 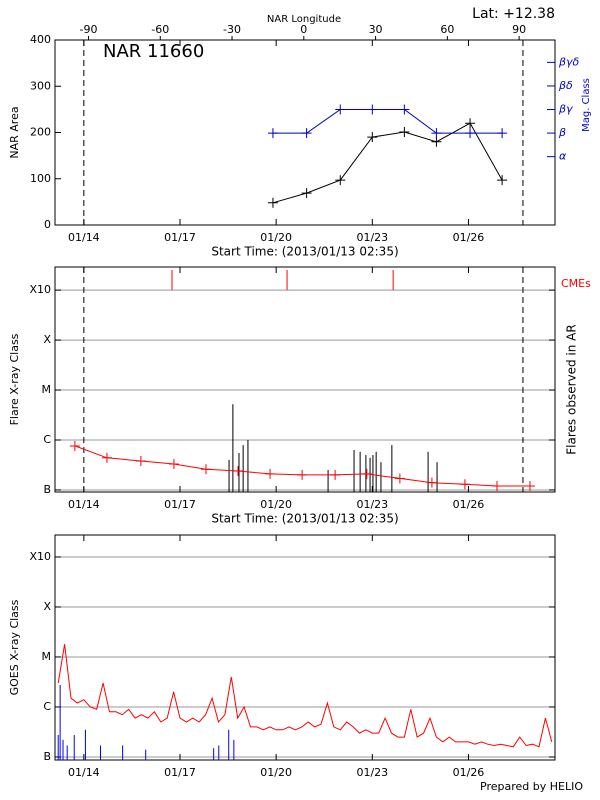 I want to click on y-tick-label: 100, so click(x=40, y=178).